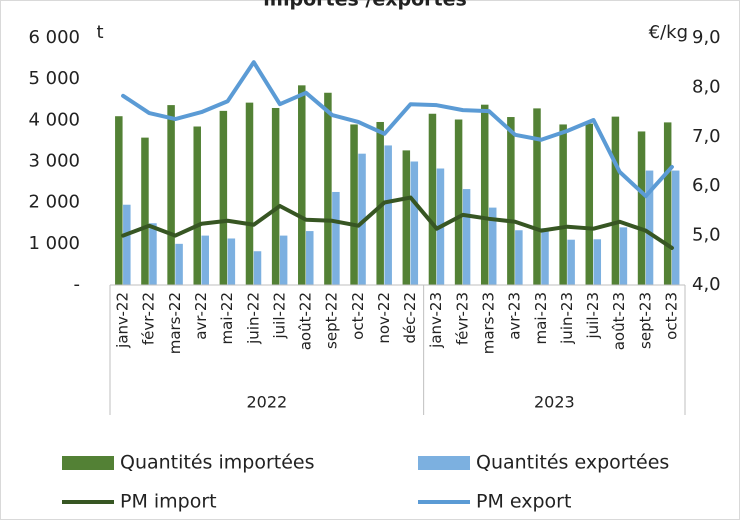 The height and width of the screenshot is (520, 740). I want to click on x-tick-label: août-23, so click(619, 321).